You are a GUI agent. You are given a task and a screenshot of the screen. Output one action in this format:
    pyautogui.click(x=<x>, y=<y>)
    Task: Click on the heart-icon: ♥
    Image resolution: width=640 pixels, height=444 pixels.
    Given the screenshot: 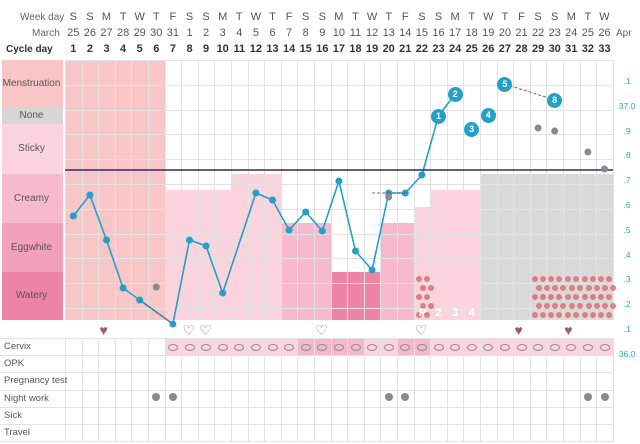 What is the action you would take?
    pyautogui.click(x=103, y=330)
    